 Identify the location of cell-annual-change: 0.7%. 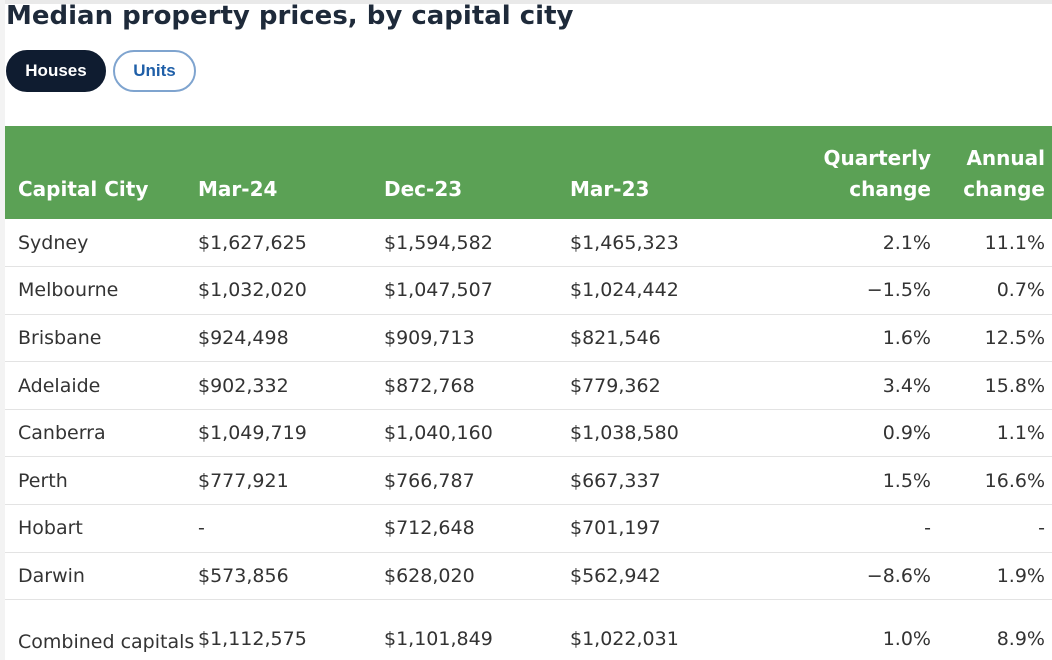
(991, 290).